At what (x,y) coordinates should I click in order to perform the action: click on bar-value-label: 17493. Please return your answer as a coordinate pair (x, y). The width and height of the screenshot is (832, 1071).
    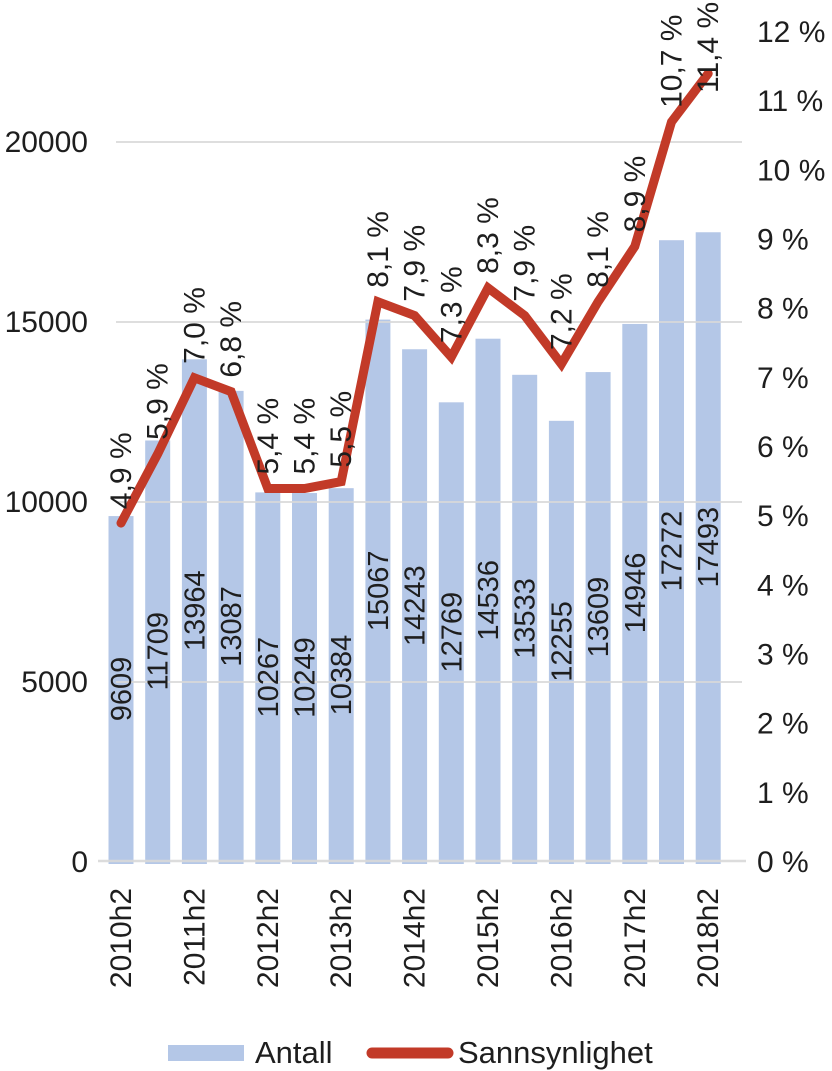
    Looking at the image, I should click on (709, 547).